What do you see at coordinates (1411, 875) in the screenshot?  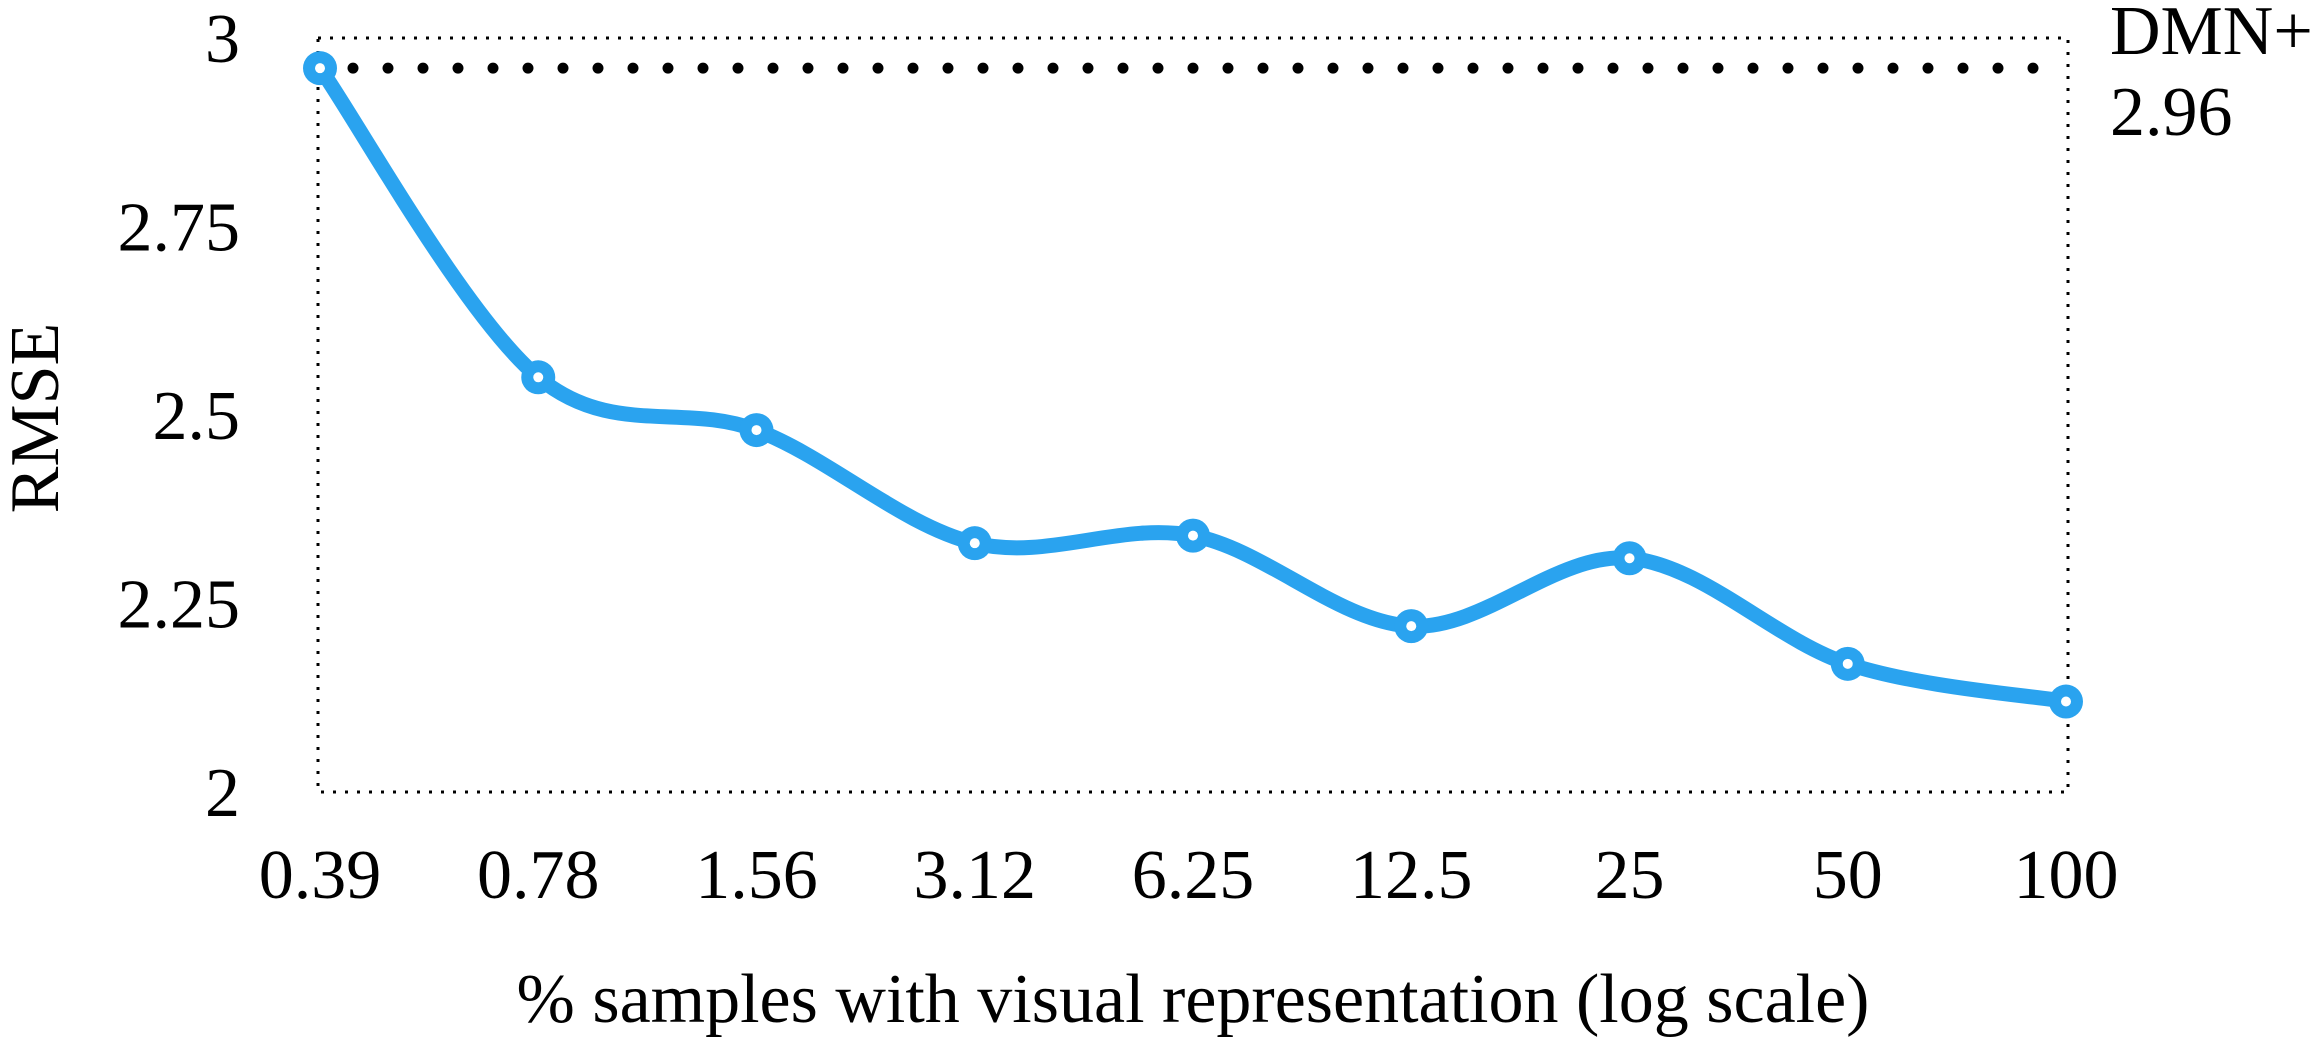 I see `x-tick-label: 12.5` at bounding box center [1411, 875].